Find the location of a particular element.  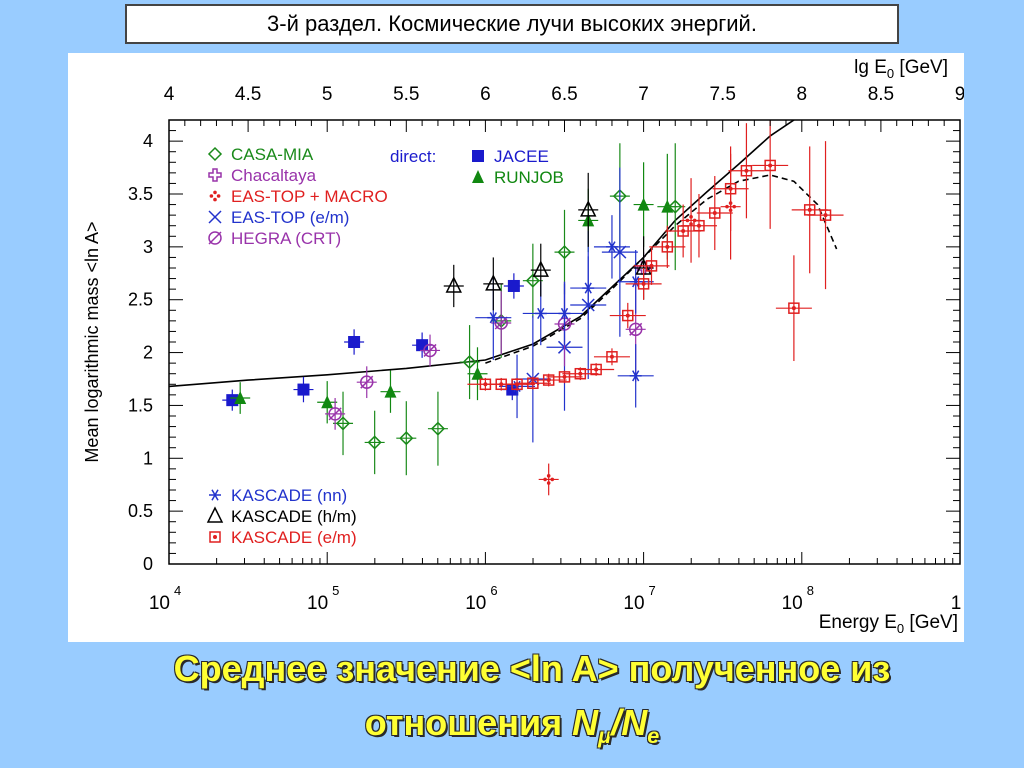

top-tick-label: 9 is located at coordinates (959, 94).